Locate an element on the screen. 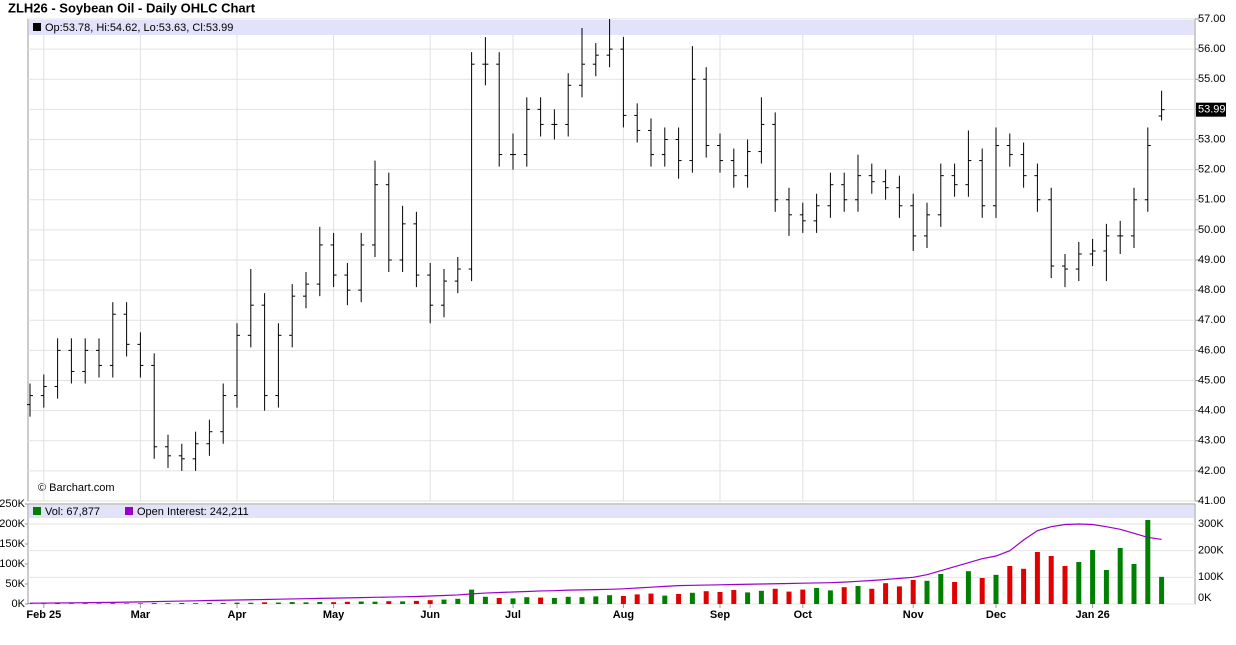  x-tick-label: Sep is located at coordinates (720, 615).